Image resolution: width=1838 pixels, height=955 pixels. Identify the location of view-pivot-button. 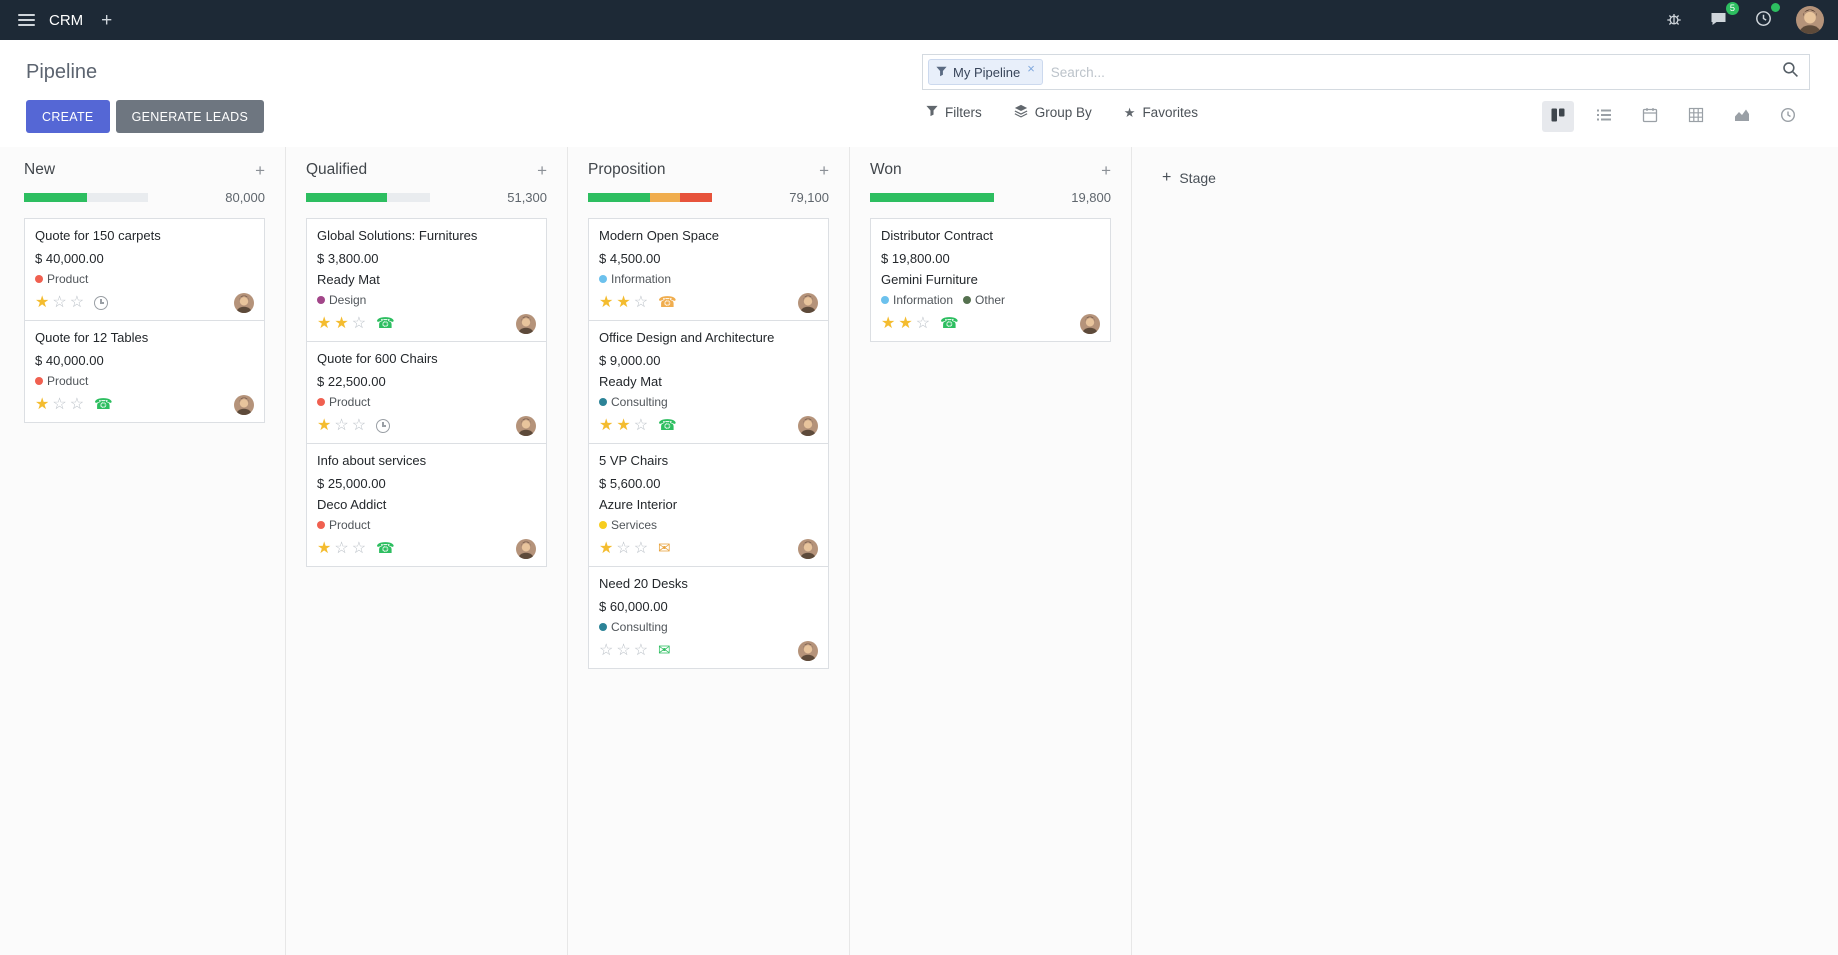
(1696, 116).